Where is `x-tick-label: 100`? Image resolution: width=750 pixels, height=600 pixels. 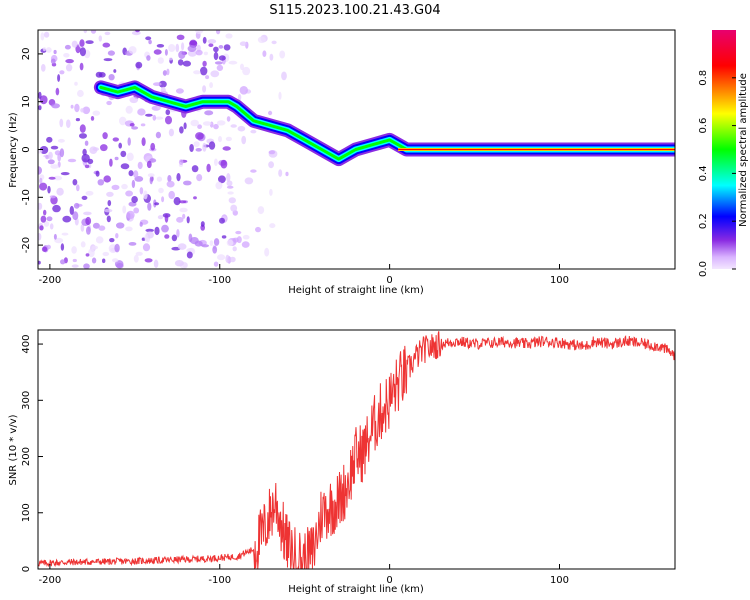
x-tick-label: 100 is located at coordinates (559, 580).